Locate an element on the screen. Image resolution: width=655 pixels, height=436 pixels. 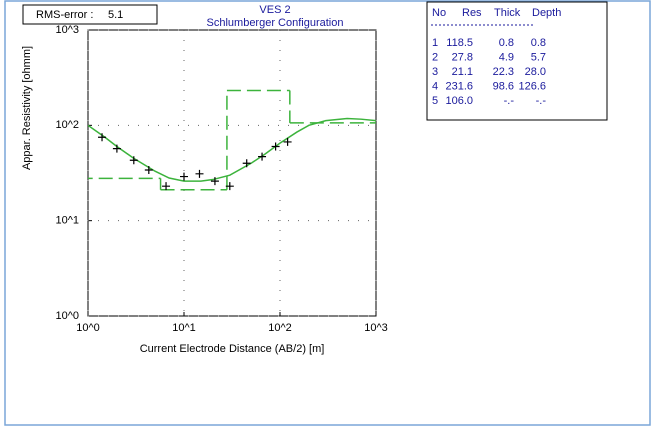
table-cell: 5 is located at coordinates (435, 101).